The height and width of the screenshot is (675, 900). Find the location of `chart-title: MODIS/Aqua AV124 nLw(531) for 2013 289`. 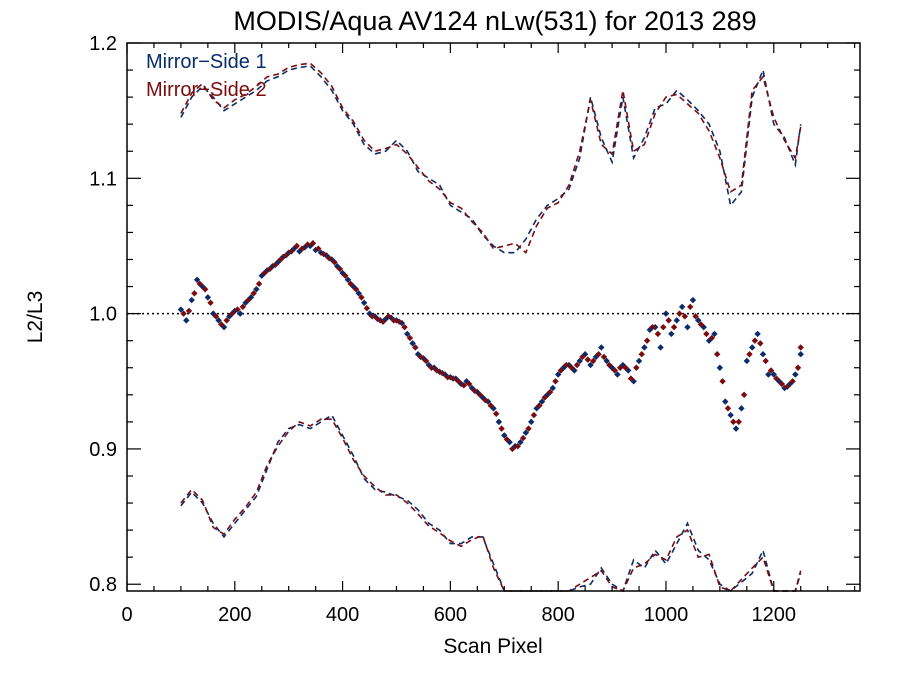

chart-title: MODIS/Aqua AV124 nLw(531) for 2013 289 is located at coordinates (494, 21).